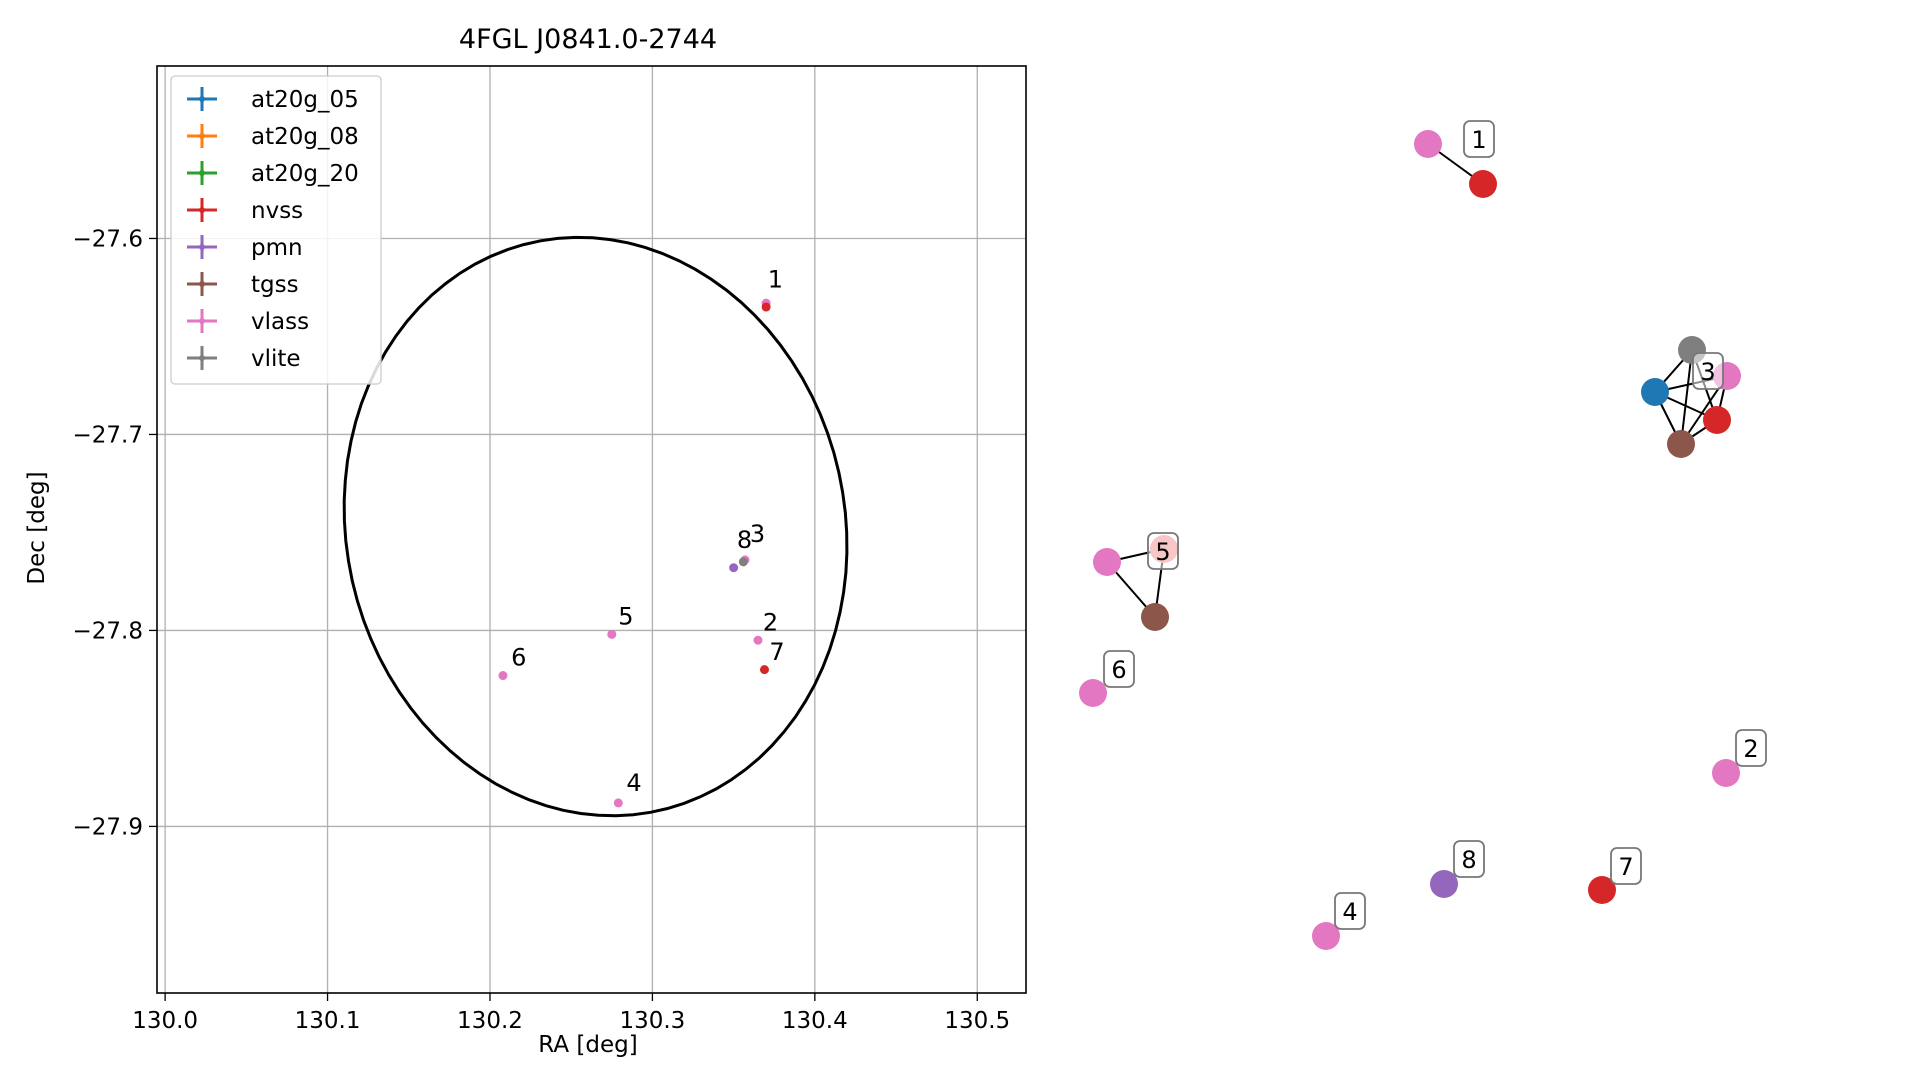  I want to click on fov-ellipse, so click(595, 526).